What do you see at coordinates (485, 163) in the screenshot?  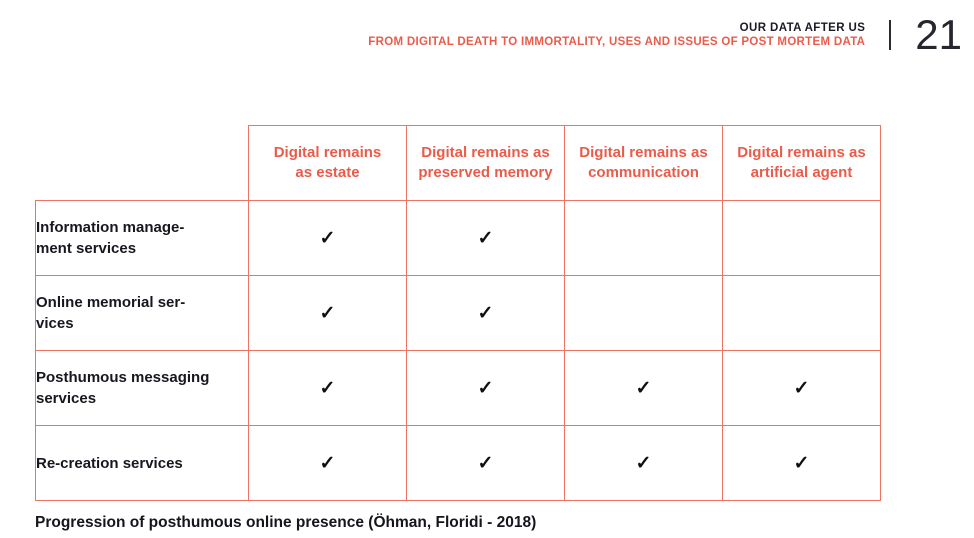 I see `column-header-preserved-memory: Digital remains as preserved memory` at bounding box center [485, 163].